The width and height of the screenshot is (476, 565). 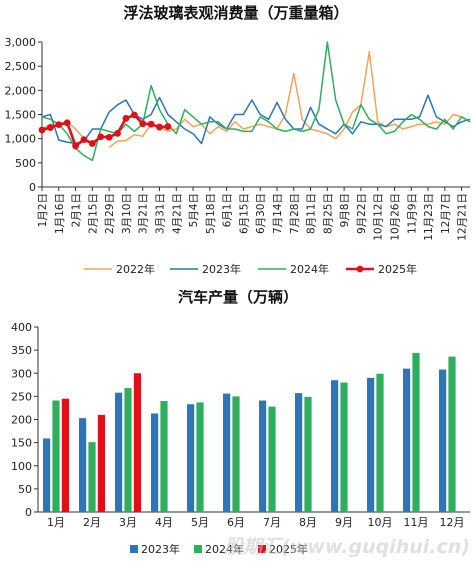 I want to click on y-tick-label: 1,000, so click(x=21, y=139).